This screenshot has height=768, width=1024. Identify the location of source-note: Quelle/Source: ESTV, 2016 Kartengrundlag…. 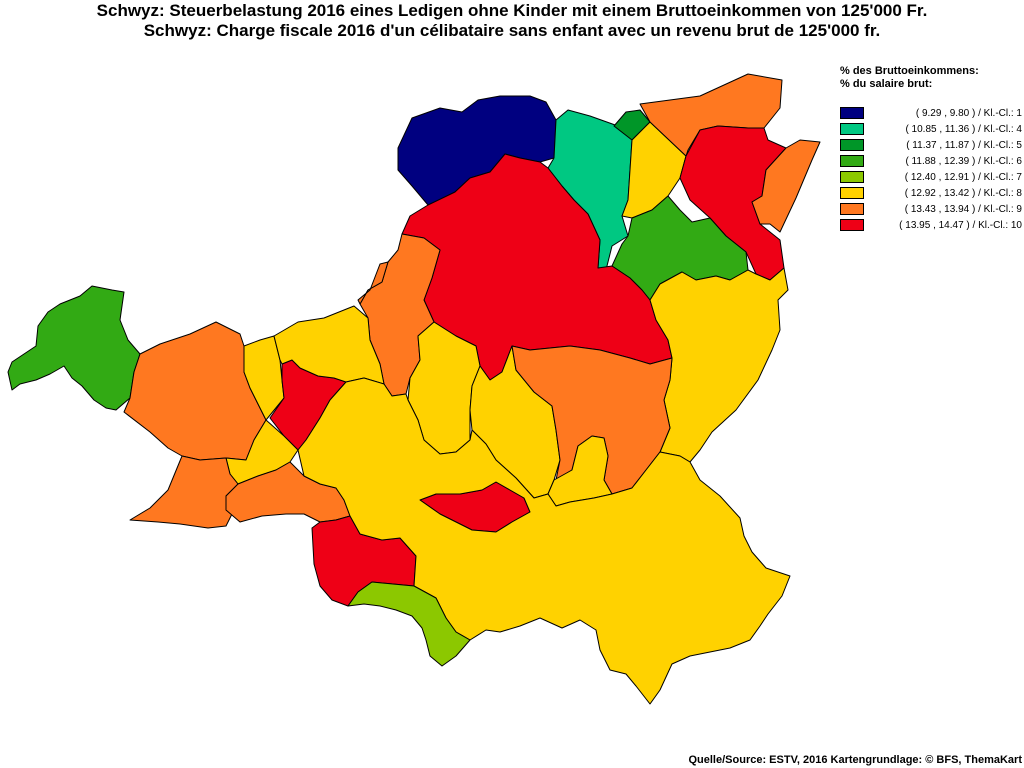
(855, 760).